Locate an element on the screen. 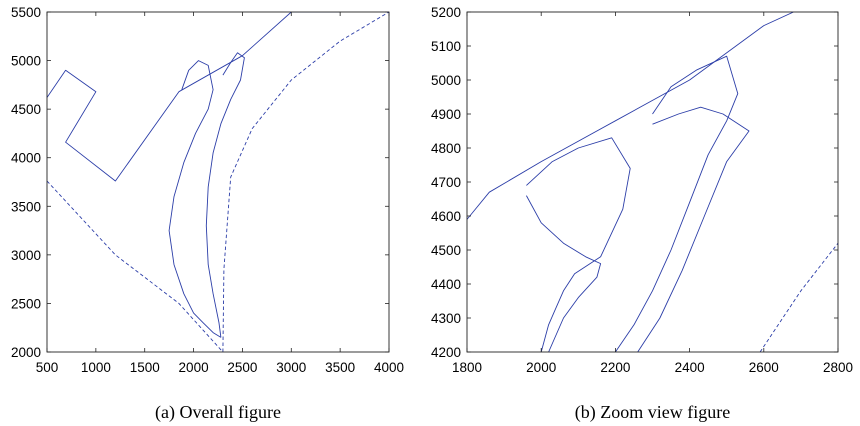 This screenshot has width=860, height=426. y-tick-label: 2500 is located at coordinates (26, 303).